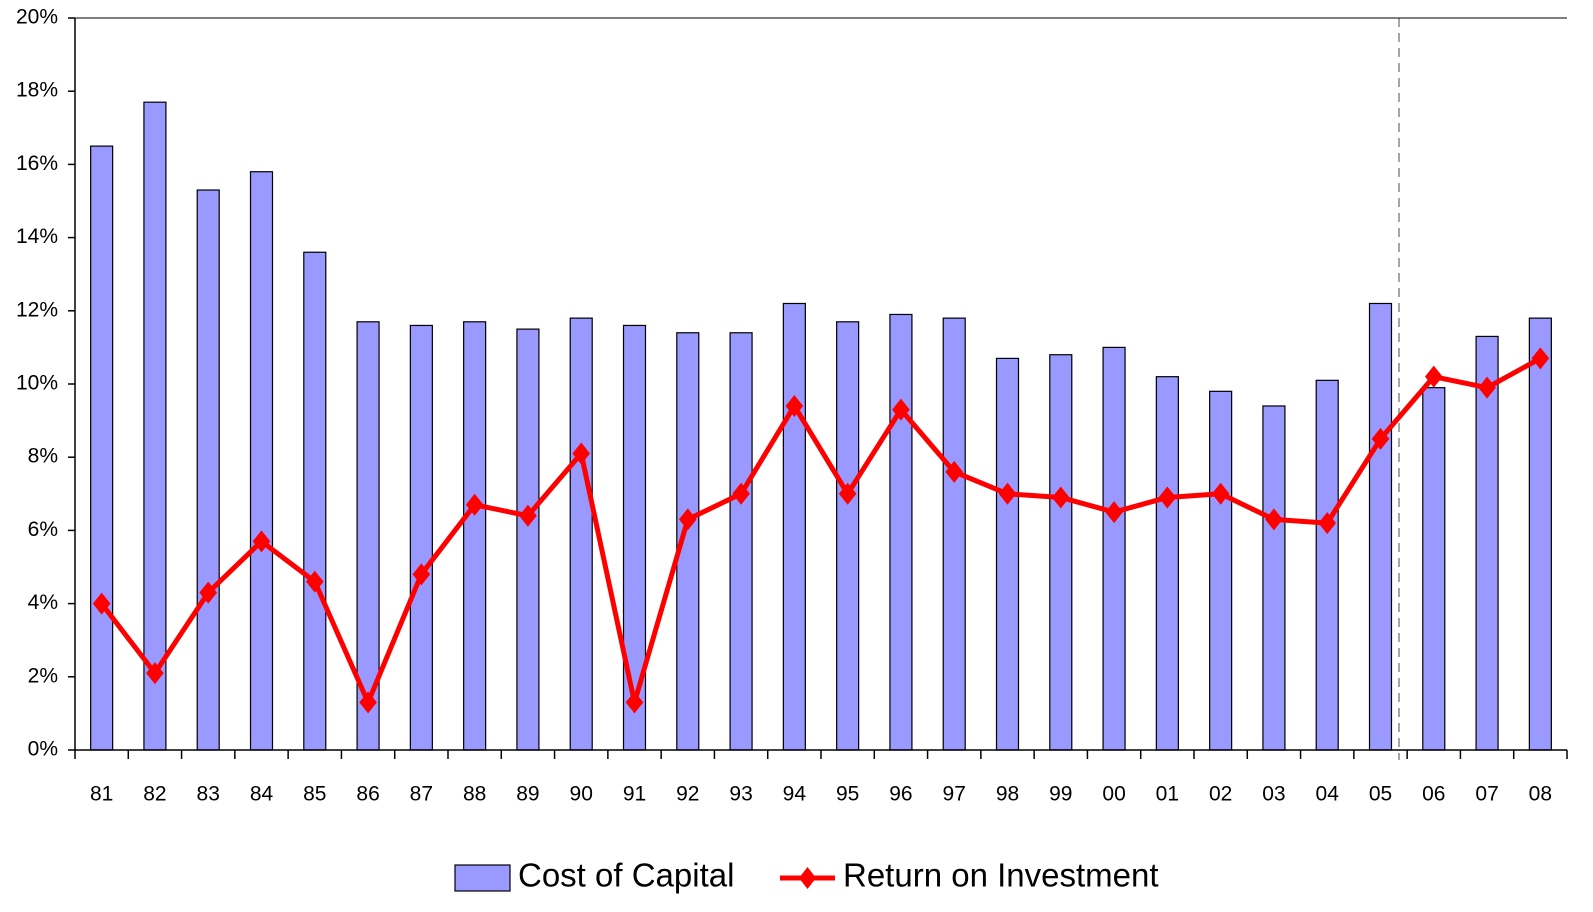 The image size is (1593, 912). I want to click on x-tick-label: 89, so click(527, 794).